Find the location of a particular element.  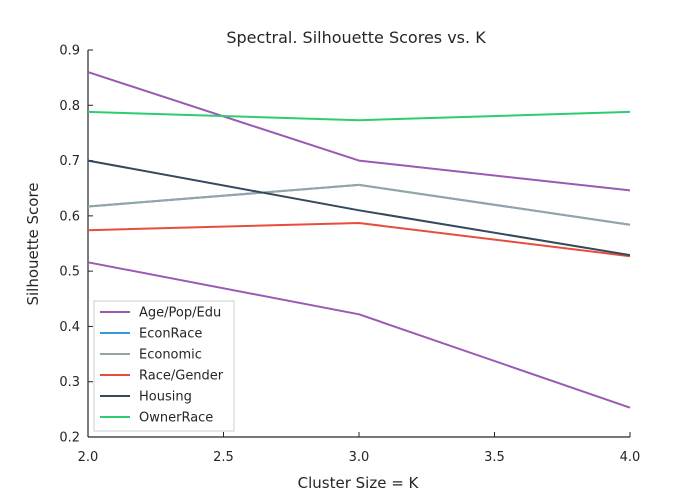

series-line-race-gender is located at coordinates (359, 240).